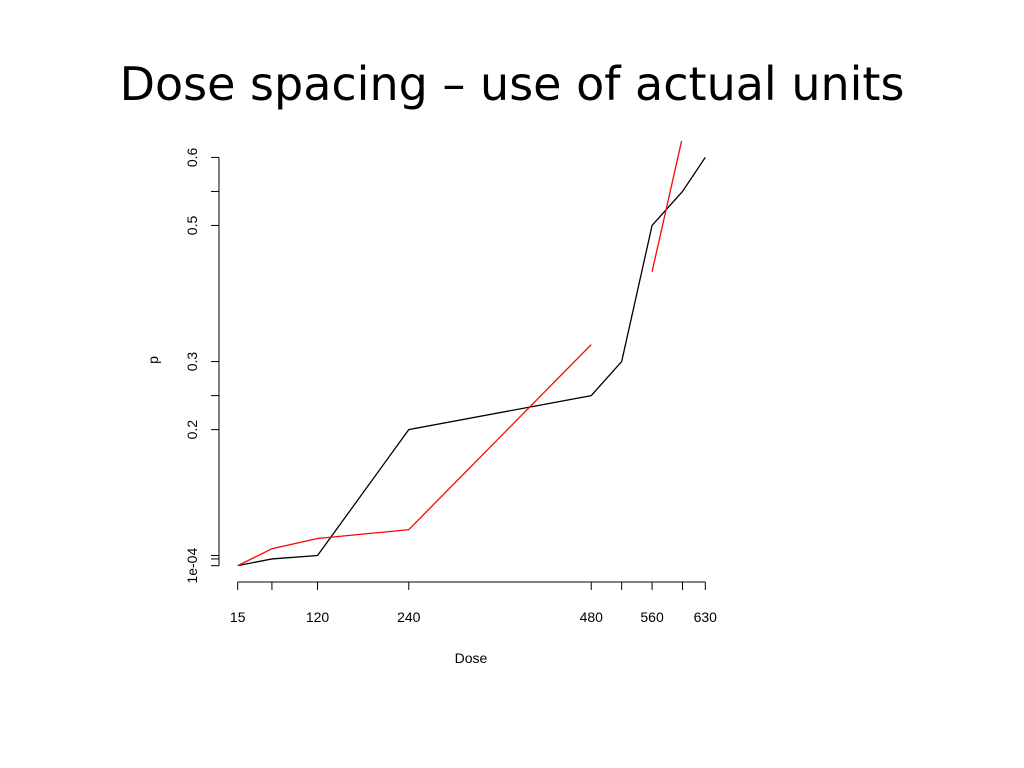 Image resolution: width=1024 pixels, height=768 pixels. What do you see at coordinates (318, 617) in the screenshot?
I see `x-tick-label: 120` at bounding box center [318, 617].